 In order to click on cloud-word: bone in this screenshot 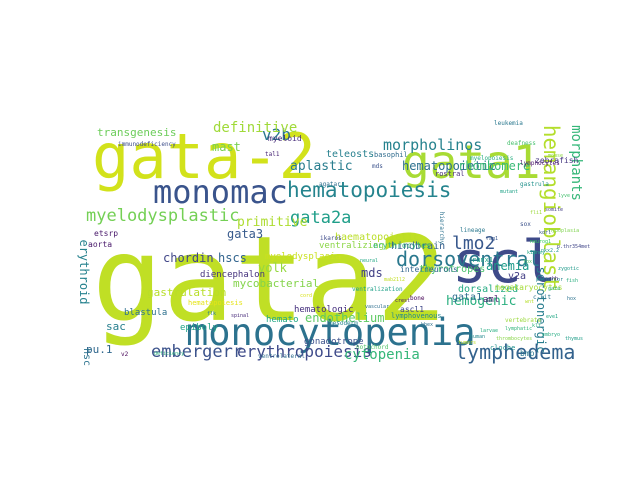, I will do `click(417, 298)`.